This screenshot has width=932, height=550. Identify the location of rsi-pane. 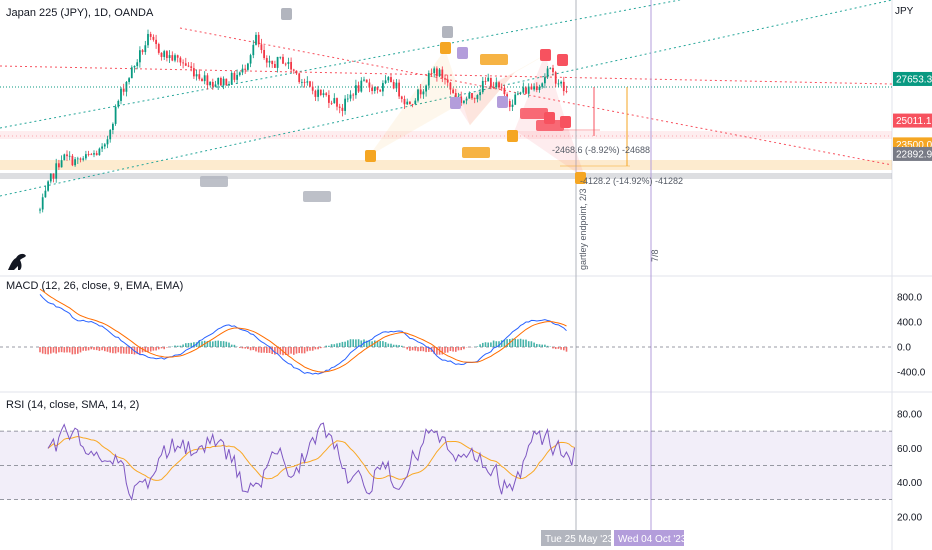
(446, 462).